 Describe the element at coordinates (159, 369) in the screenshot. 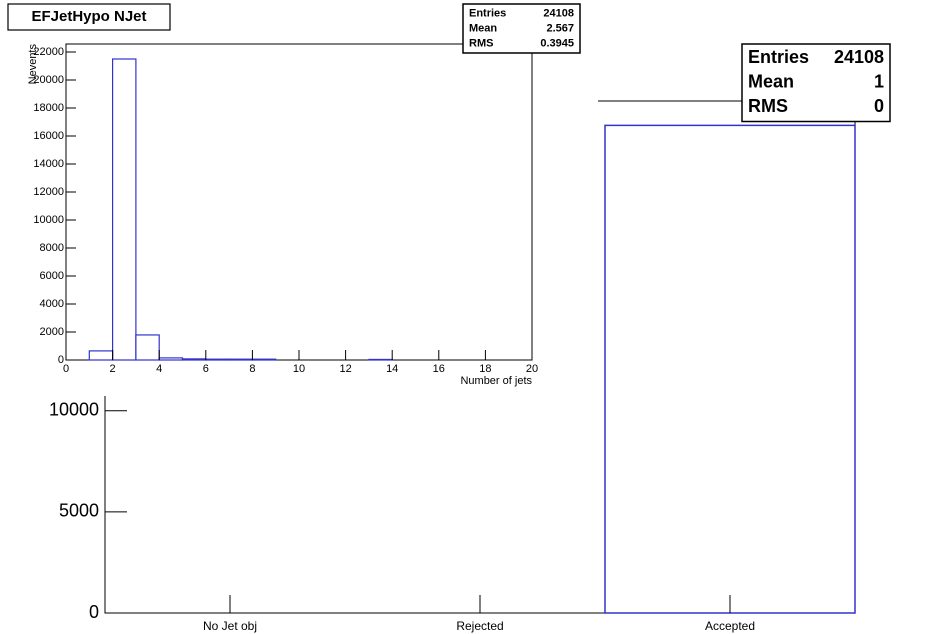

I see `x-tick-label: 4` at that location.